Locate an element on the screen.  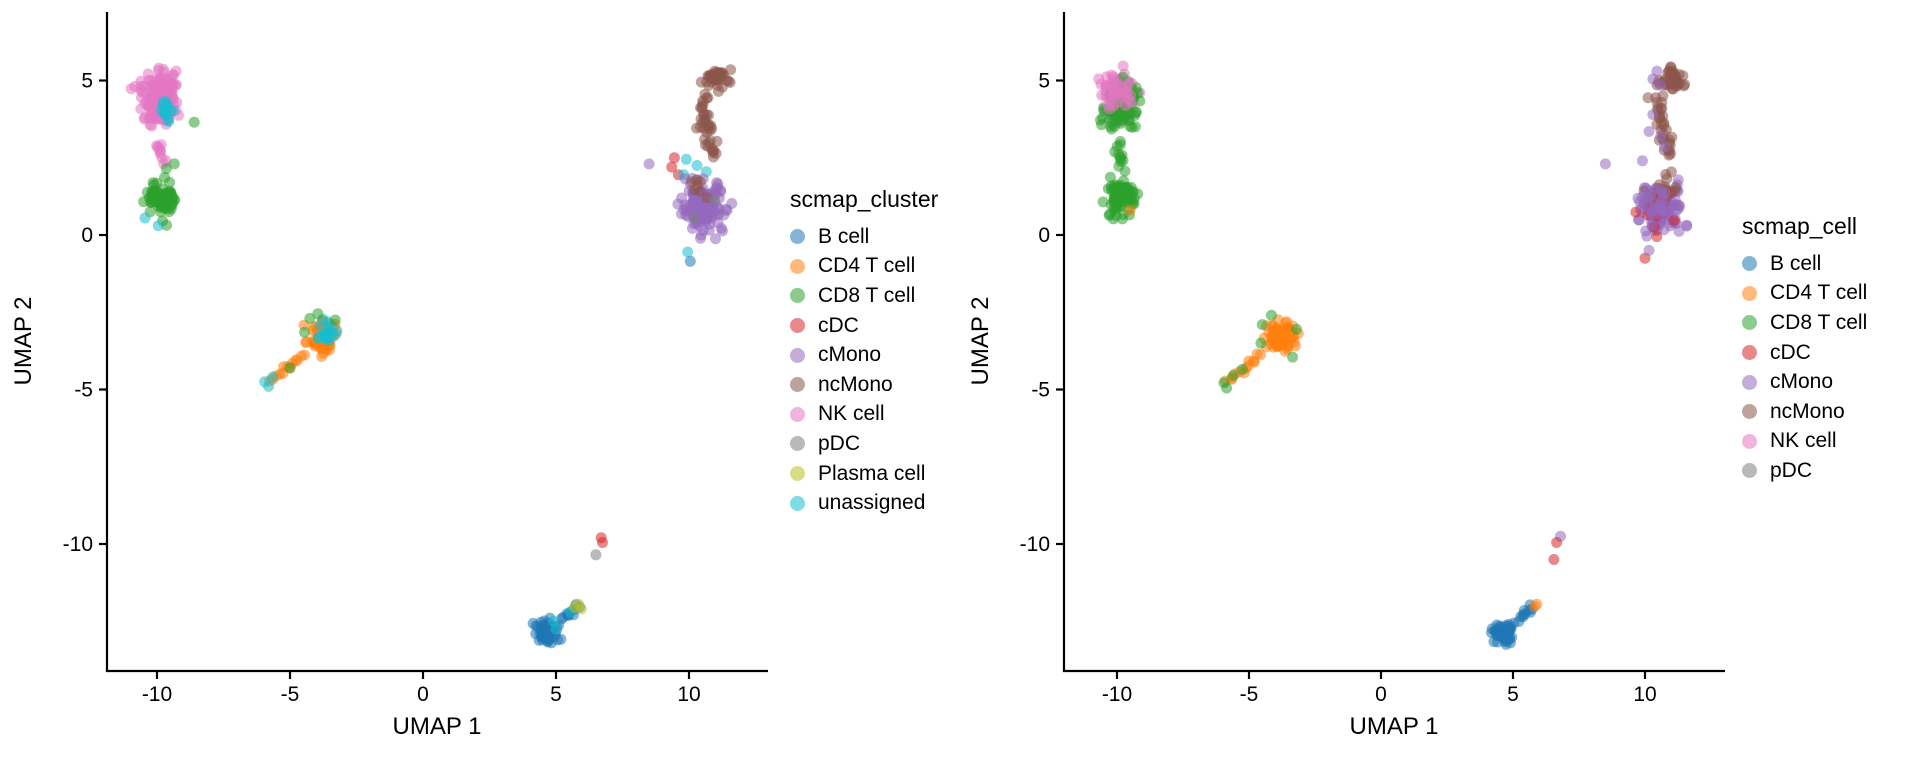
legend-item-label: unassigned is located at coordinates (872, 503).